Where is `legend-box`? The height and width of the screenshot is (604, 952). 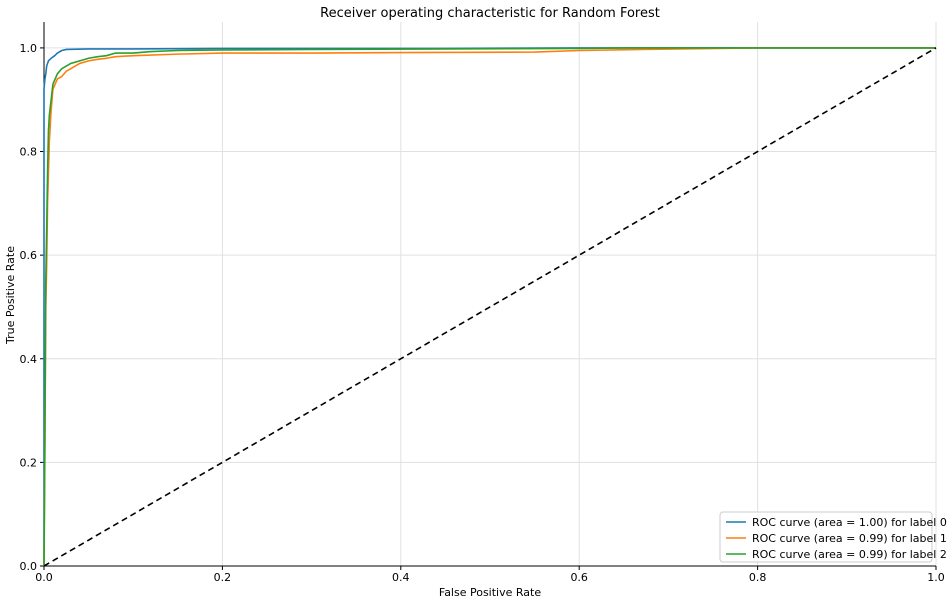 legend-box is located at coordinates (826, 537).